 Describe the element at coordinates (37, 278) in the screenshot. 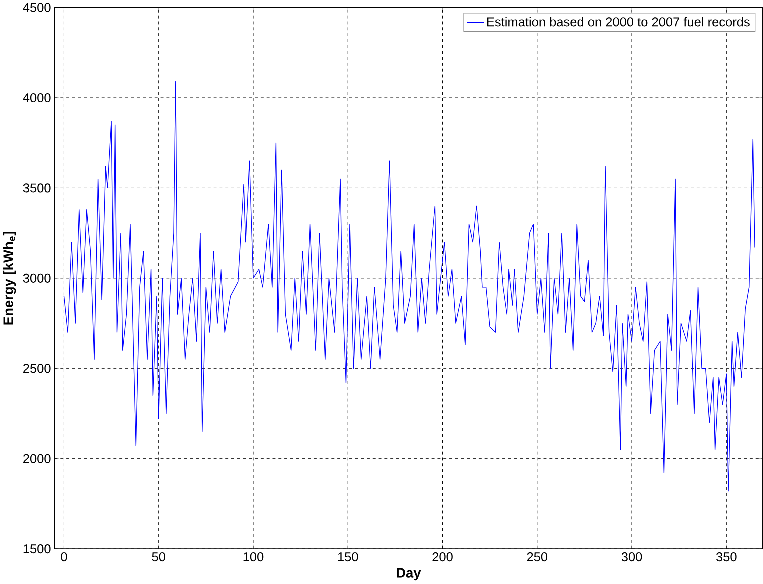

I see `y-tick-label: 3000` at that location.